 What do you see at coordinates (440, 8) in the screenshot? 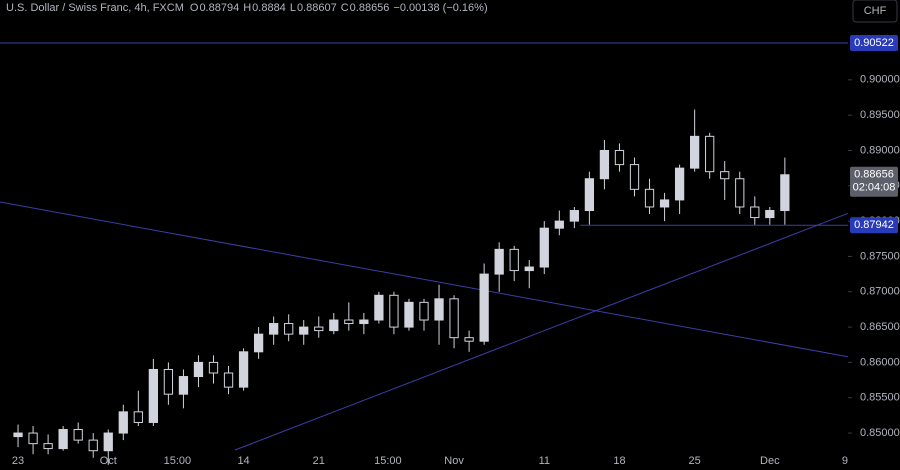
I see `change: −0.00138 (−0.16%)` at bounding box center [440, 8].